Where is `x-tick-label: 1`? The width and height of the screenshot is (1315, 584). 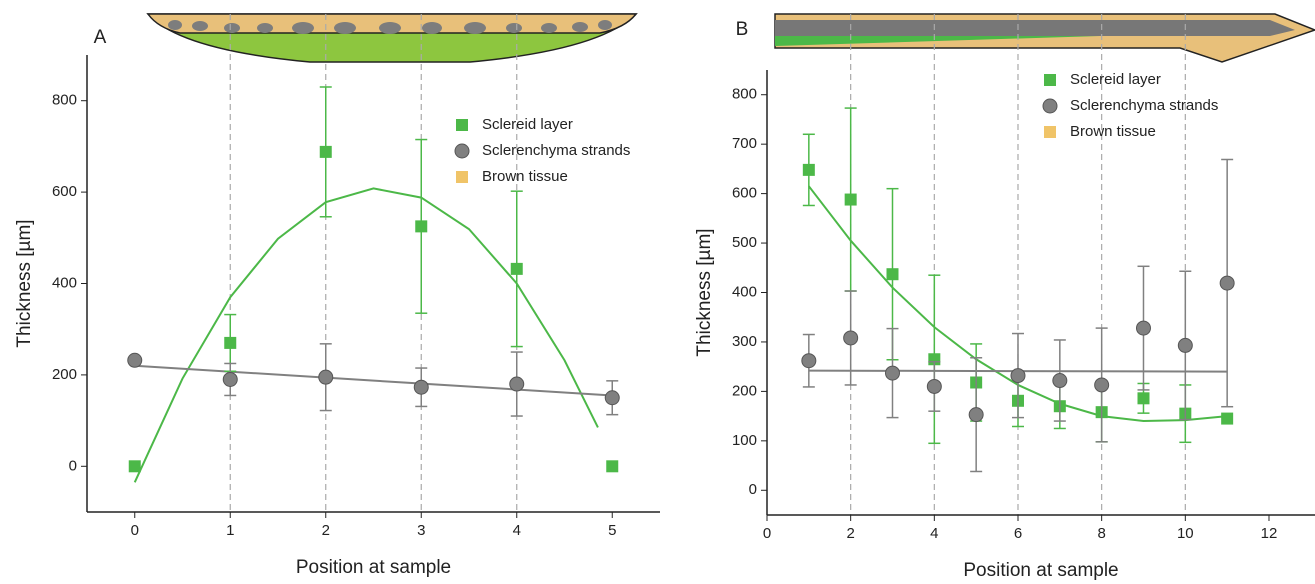 x-tick-label: 1 is located at coordinates (230, 530).